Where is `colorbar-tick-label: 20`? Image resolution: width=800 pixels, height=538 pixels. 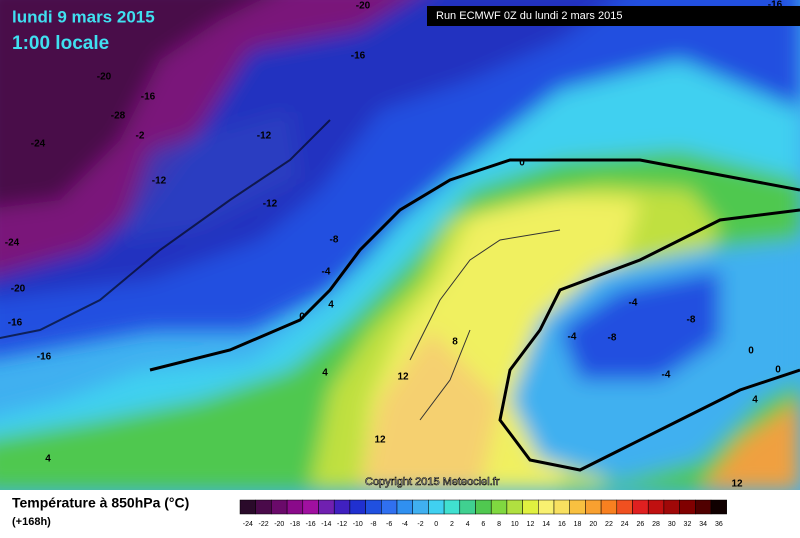
colorbar-tick-label: 20 is located at coordinates (593, 524).